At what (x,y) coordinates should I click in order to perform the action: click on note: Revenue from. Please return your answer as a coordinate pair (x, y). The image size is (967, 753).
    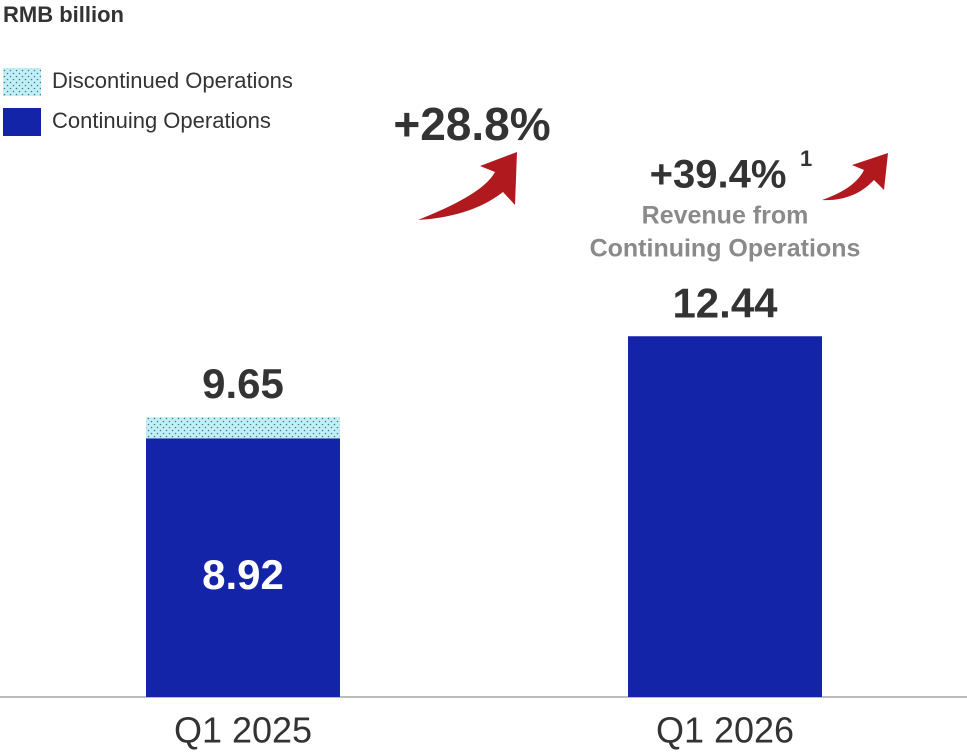
    Looking at the image, I should click on (725, 216).